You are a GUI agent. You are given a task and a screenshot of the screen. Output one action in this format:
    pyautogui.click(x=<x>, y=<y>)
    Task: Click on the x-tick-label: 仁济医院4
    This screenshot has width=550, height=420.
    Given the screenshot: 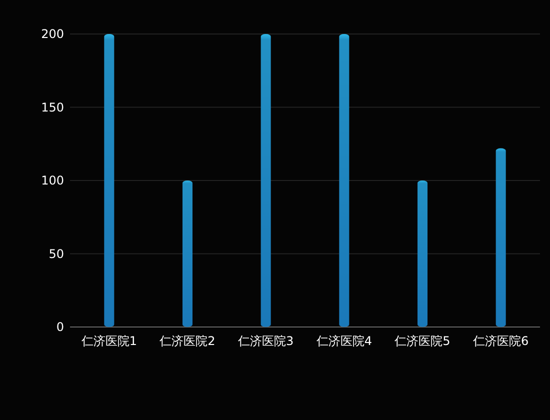 What is the action you would take?
    pyautogui.click(x=343, y=341)
    